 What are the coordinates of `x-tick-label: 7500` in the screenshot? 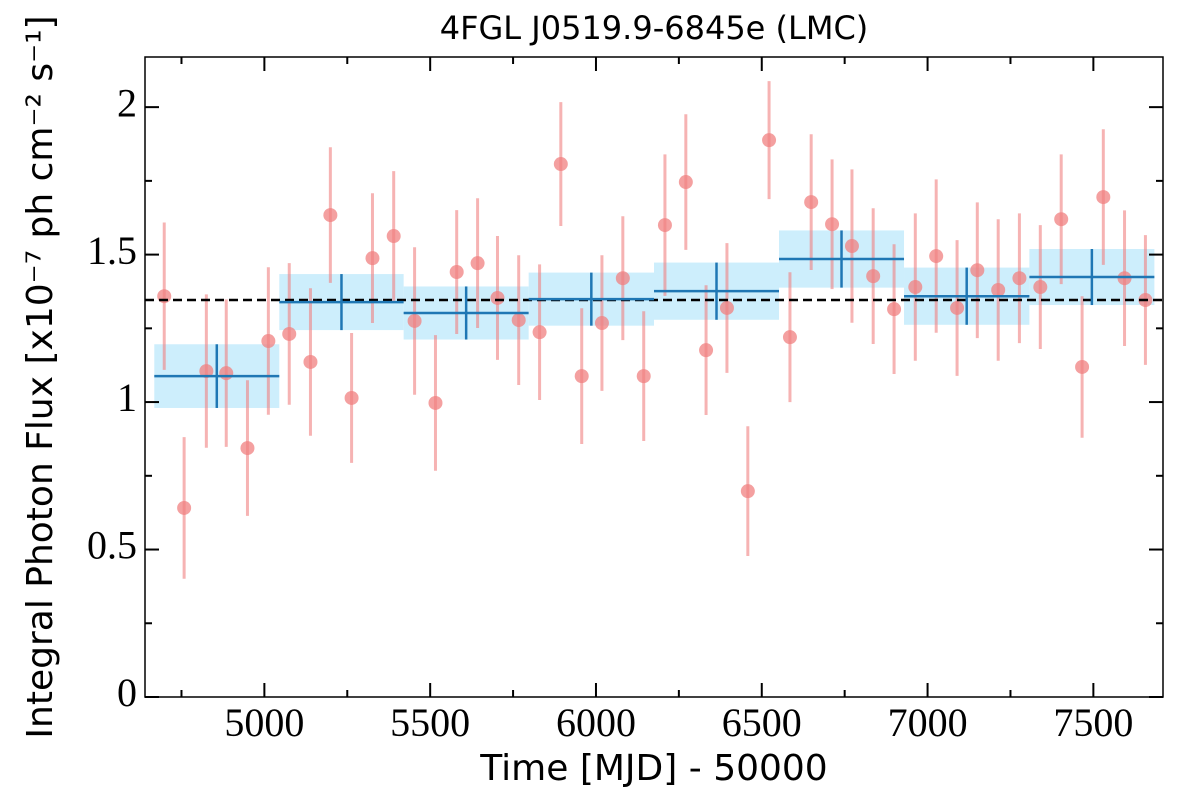 It's located at (1093, 722).